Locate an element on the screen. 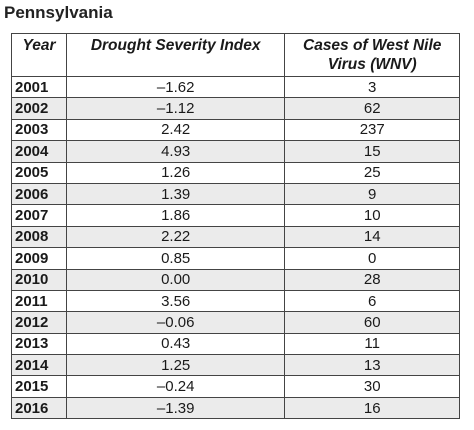  table-row: 2002 –1.12 62 is located at coordinates (235, 108).